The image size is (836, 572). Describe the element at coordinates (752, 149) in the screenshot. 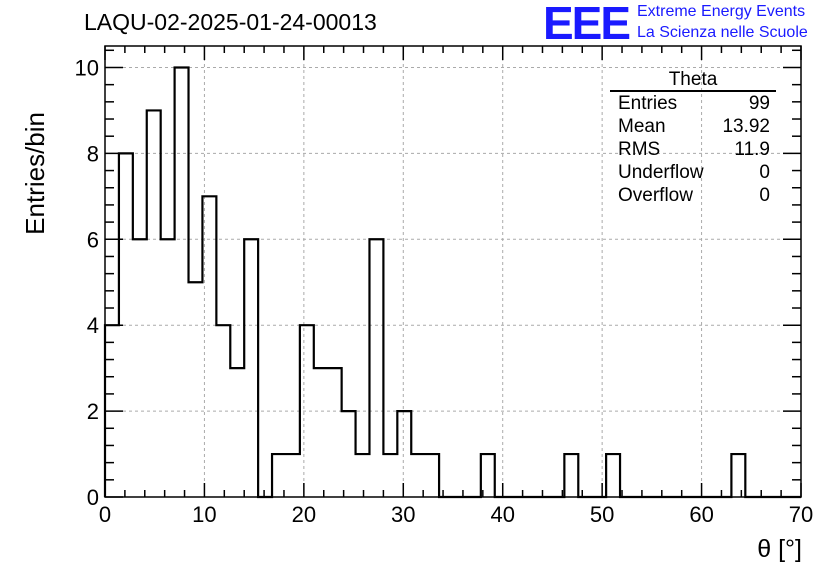

I see `stats-value: 11.9` at that location.